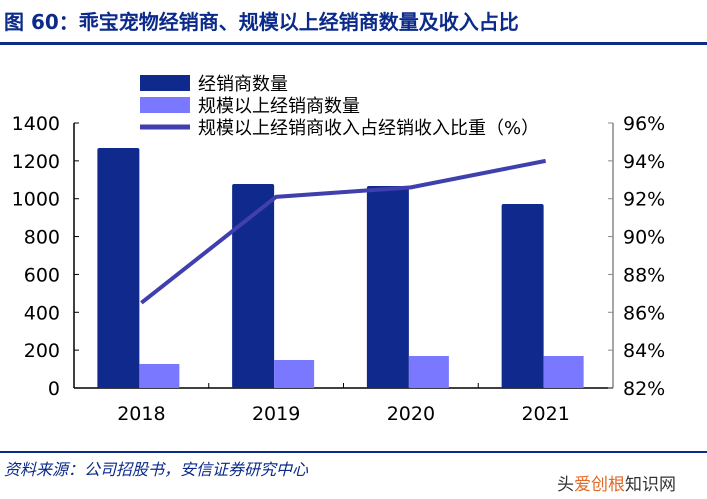  Describe the element at coordinates (353, 43) in the screenshot. I see `title-divider` at that location.